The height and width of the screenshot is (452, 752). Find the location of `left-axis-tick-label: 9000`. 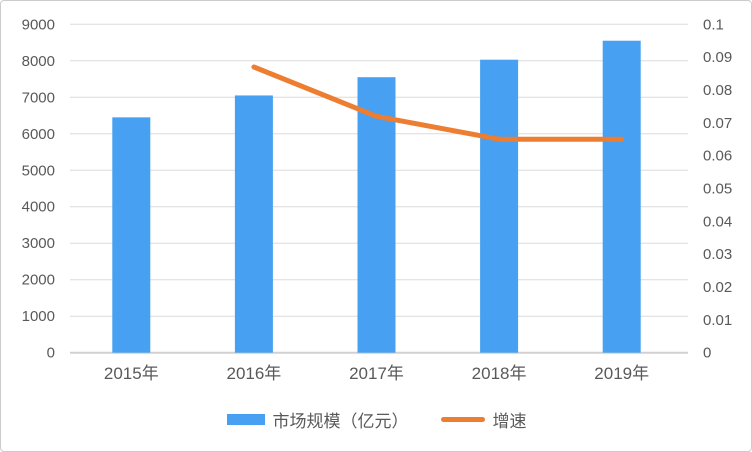

left-axis-tick-label: 9000 is located at coordinates (38, 24).